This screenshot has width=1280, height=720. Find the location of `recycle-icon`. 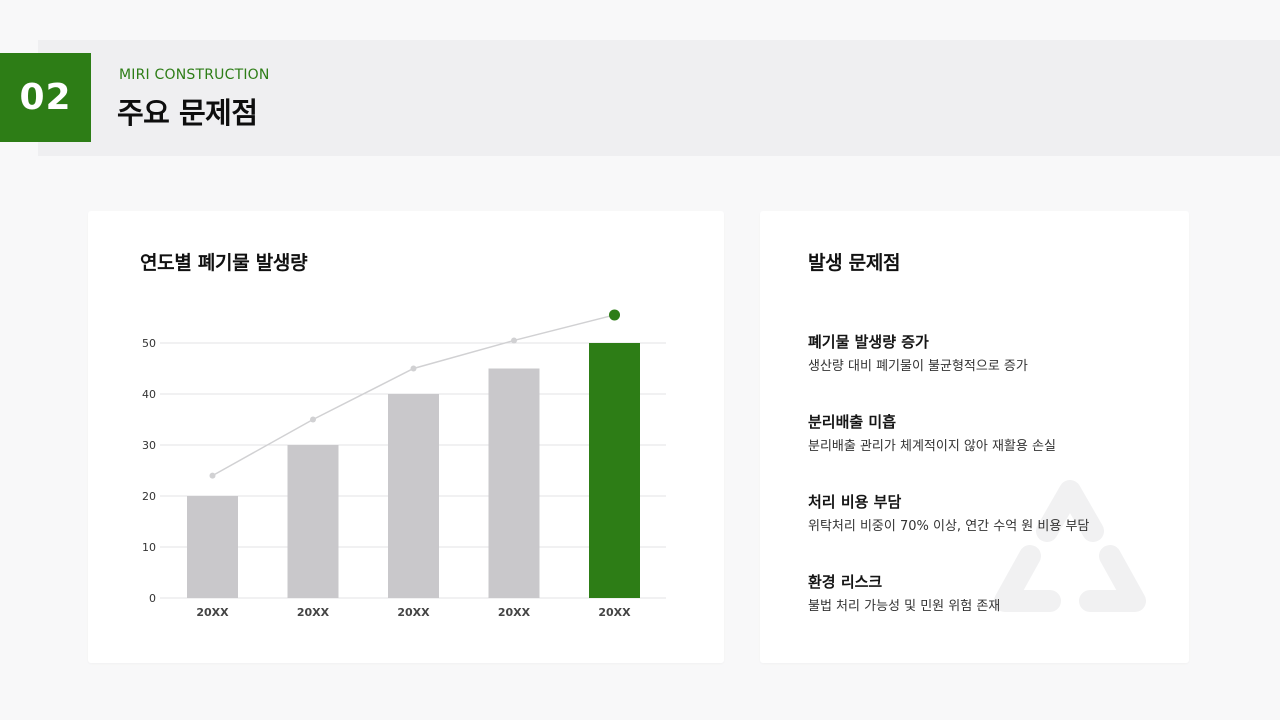

recycle-icon is located at coordinates (1070, 546).